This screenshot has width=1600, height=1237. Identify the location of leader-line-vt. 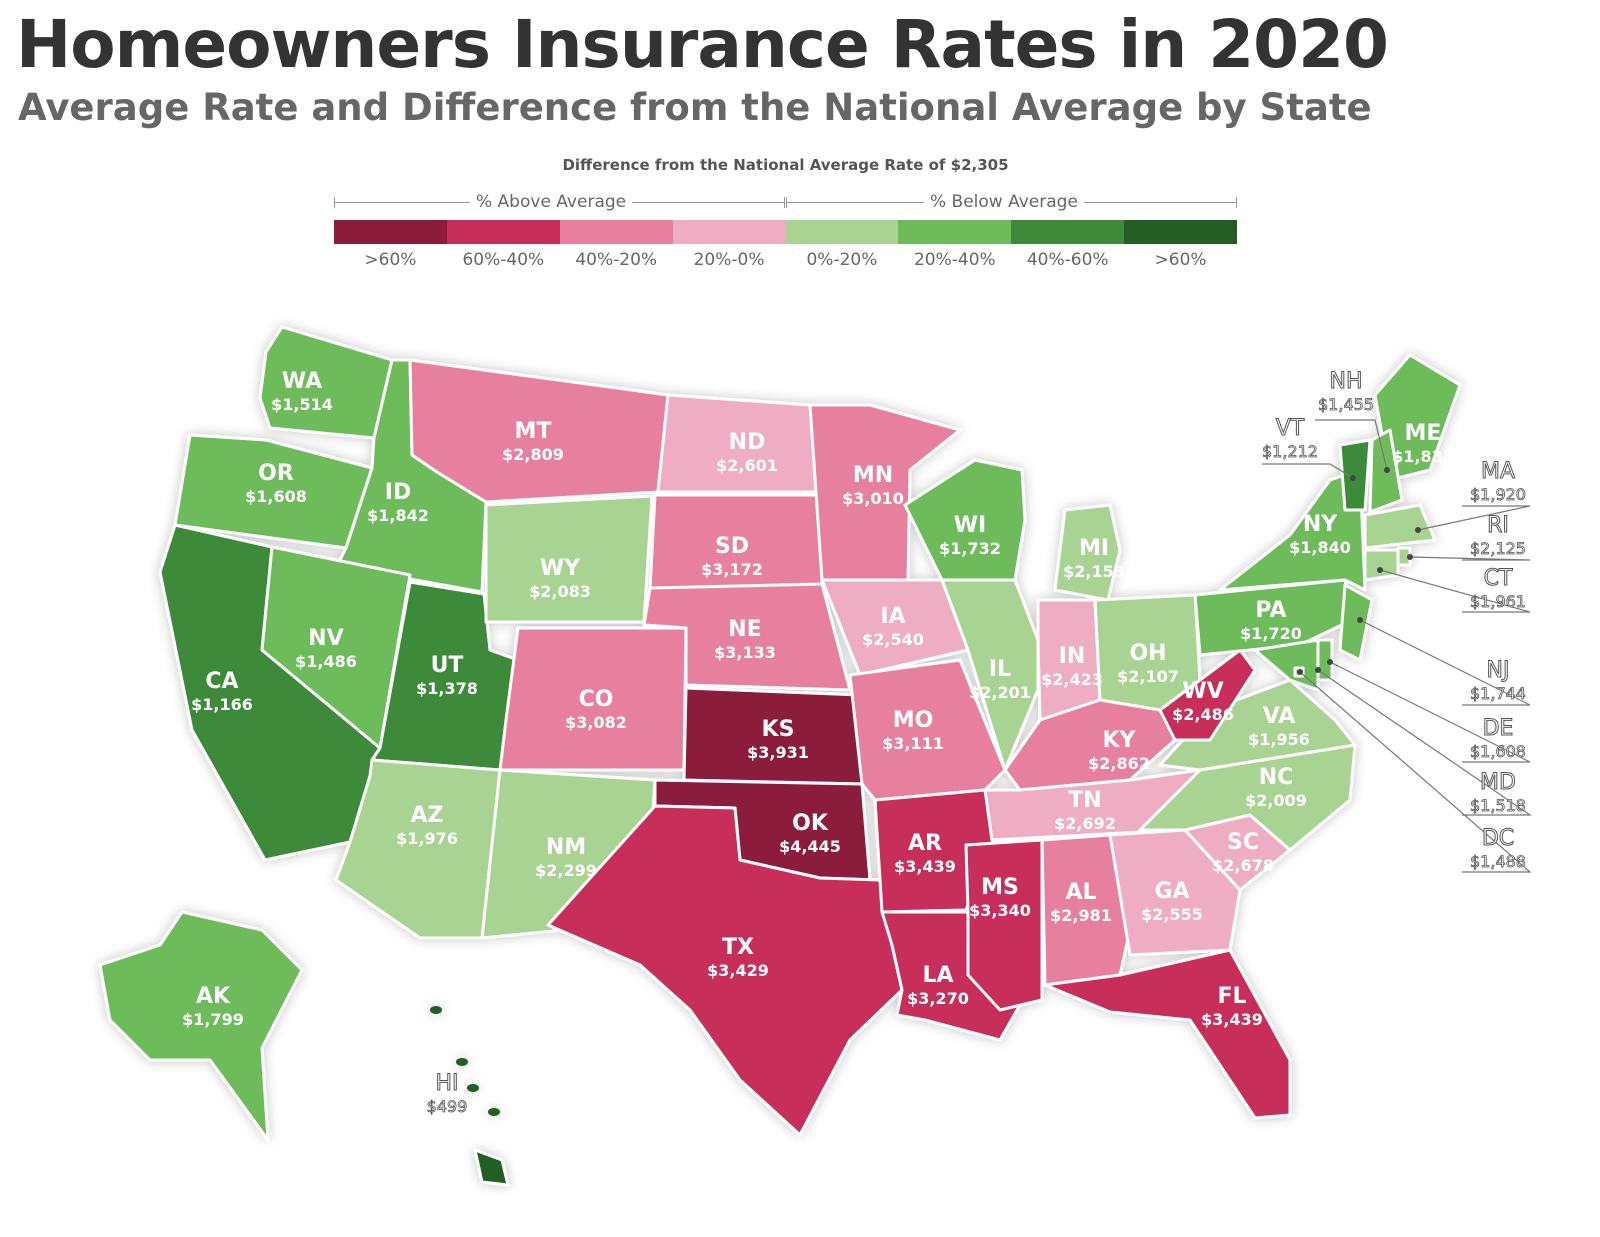
(1308, 471).